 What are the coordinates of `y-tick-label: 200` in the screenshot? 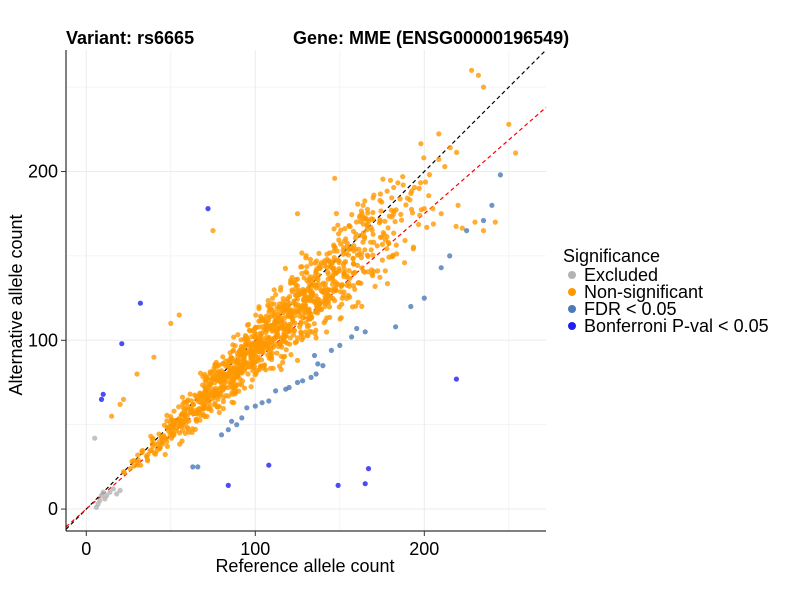 It's located at (43, 172).